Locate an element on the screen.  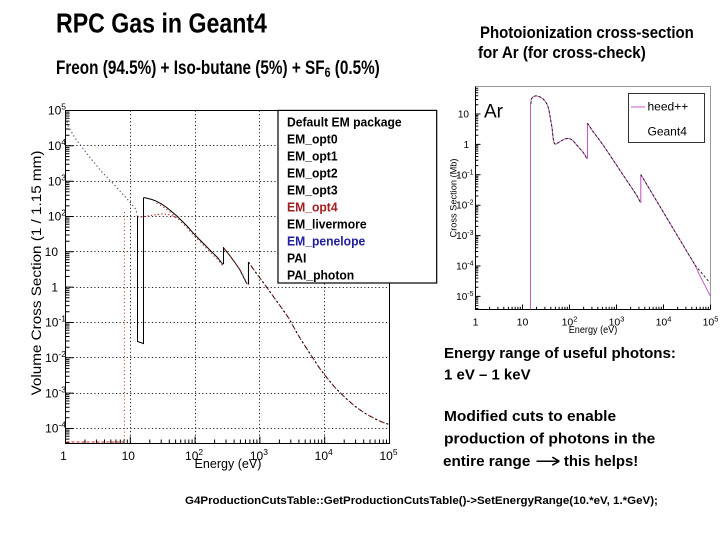
svg-text: 1 eV – 1 keV is located at coordinates (487, 376).